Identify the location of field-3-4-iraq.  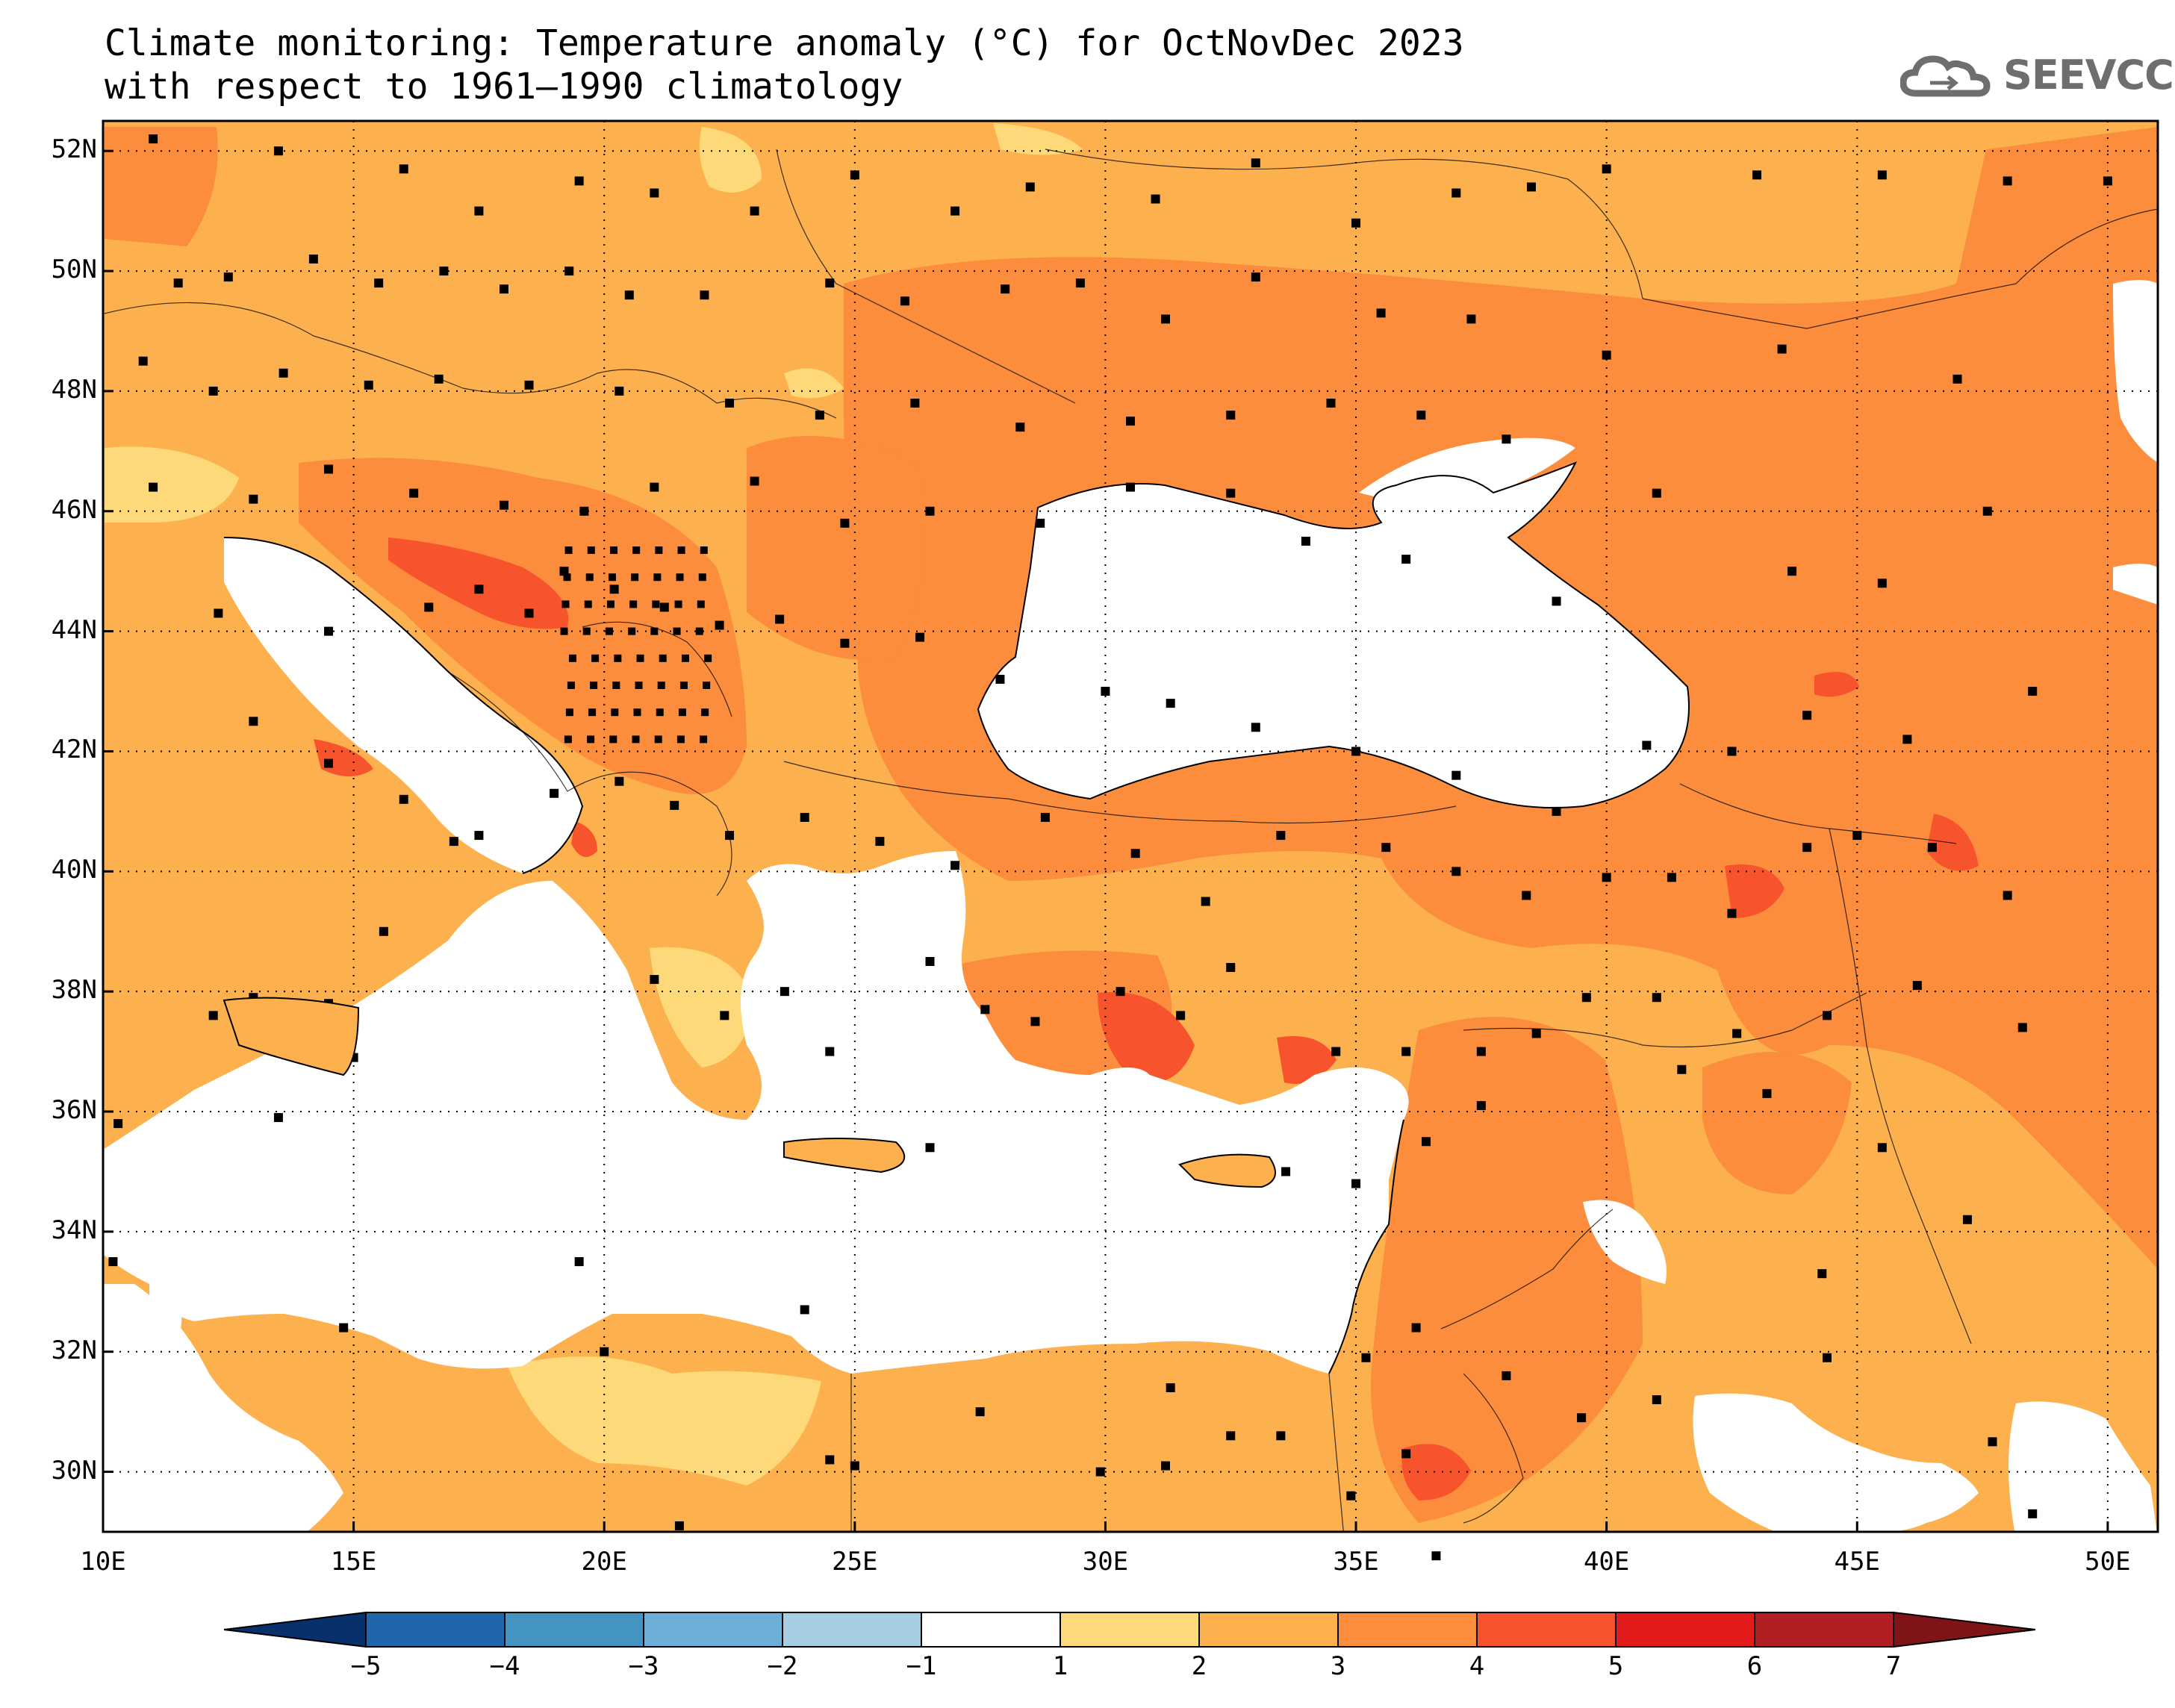
(1777, 1123).